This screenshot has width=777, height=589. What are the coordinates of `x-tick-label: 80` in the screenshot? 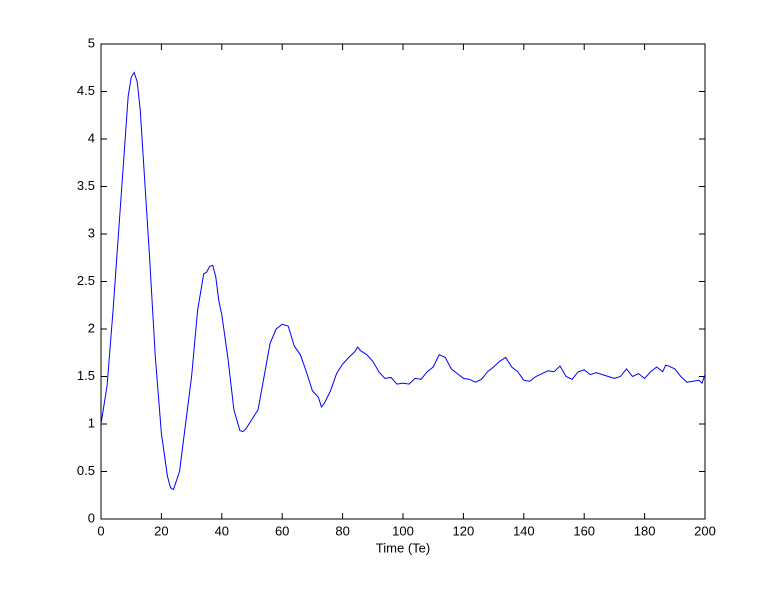 It's located at (342, 530).